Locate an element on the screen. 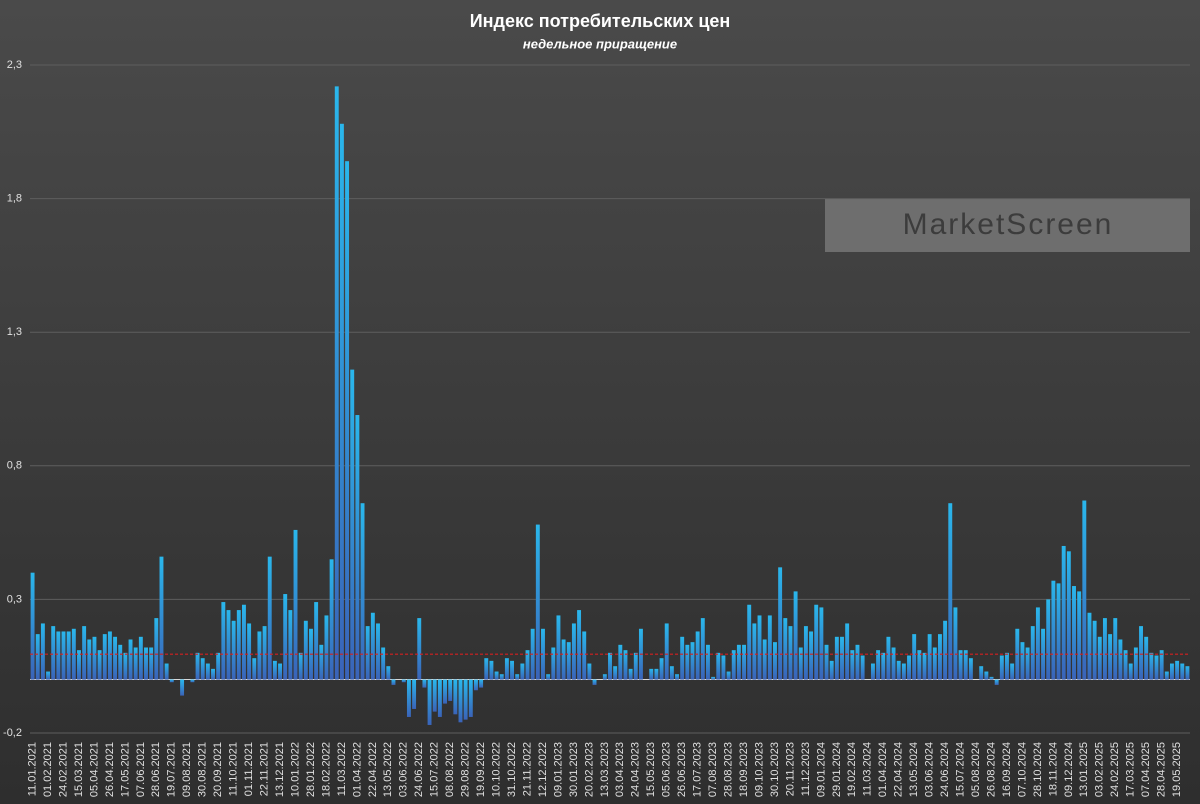 The width and height of the screenshot is (1200, 804). x-tick-label: 28.10.2024 is located at coordinates (1038, 769).